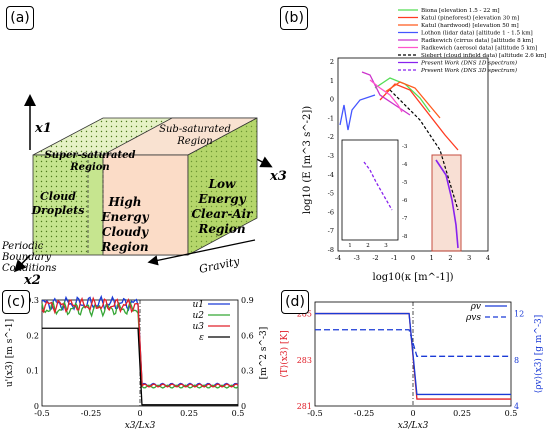 This screenshot has height=438, width=550. What do you see at coordinates (32, 371) in the screenshot?
I see `y-tick-label: 0.1` at bounding box center [32, 371].